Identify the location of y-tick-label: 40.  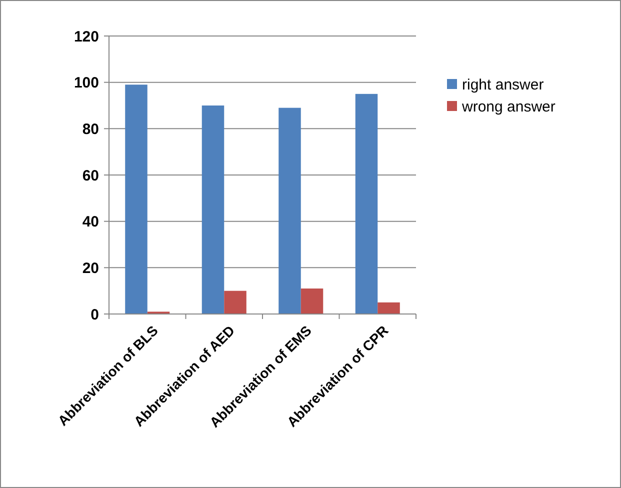
(90, 222).